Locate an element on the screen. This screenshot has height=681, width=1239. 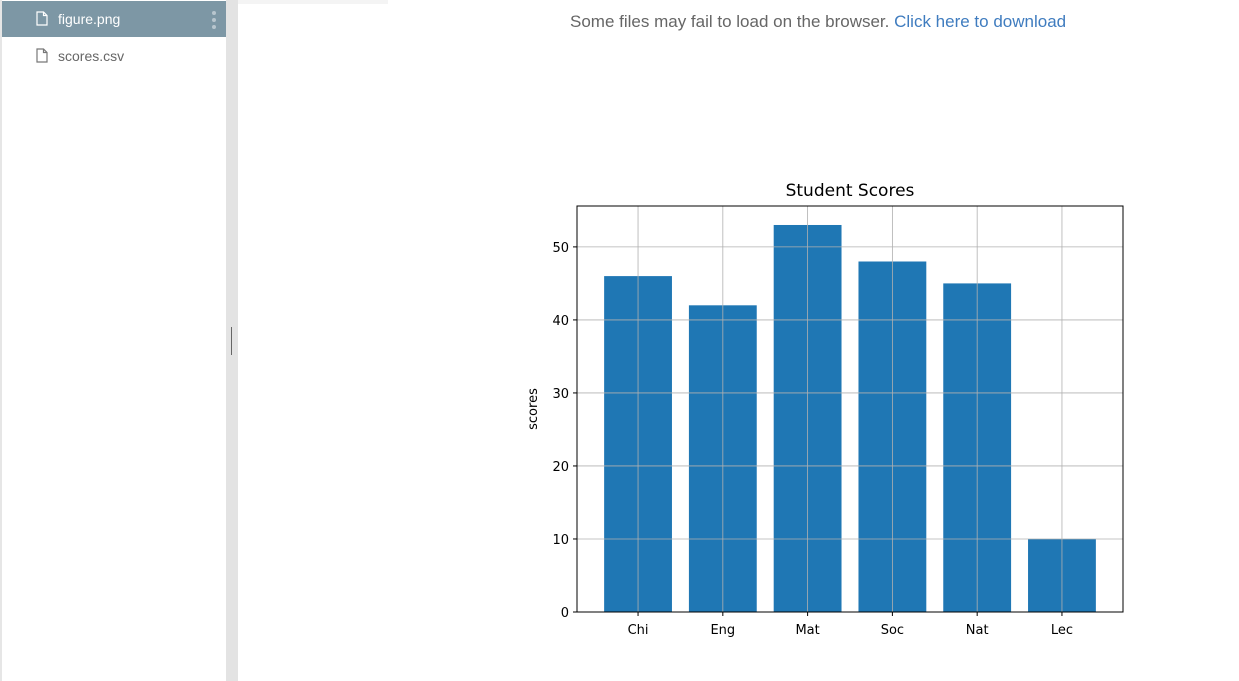
y-tick-label: 20 is located at coordinates (560, 467).